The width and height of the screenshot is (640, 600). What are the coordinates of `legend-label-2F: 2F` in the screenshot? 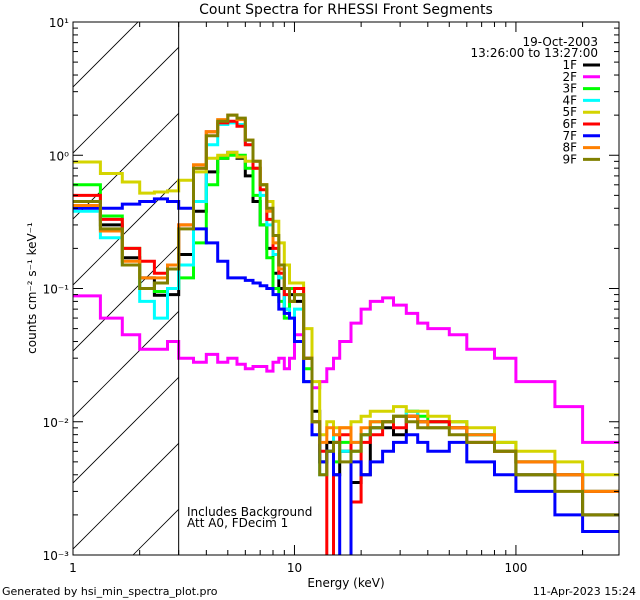 It's located at (569, 77).